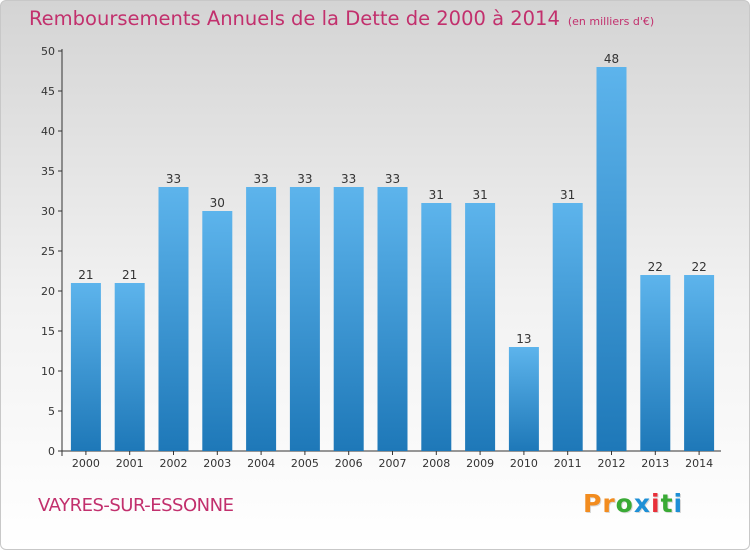  I want to click on value-label-2005: 33, so click(304, 179).